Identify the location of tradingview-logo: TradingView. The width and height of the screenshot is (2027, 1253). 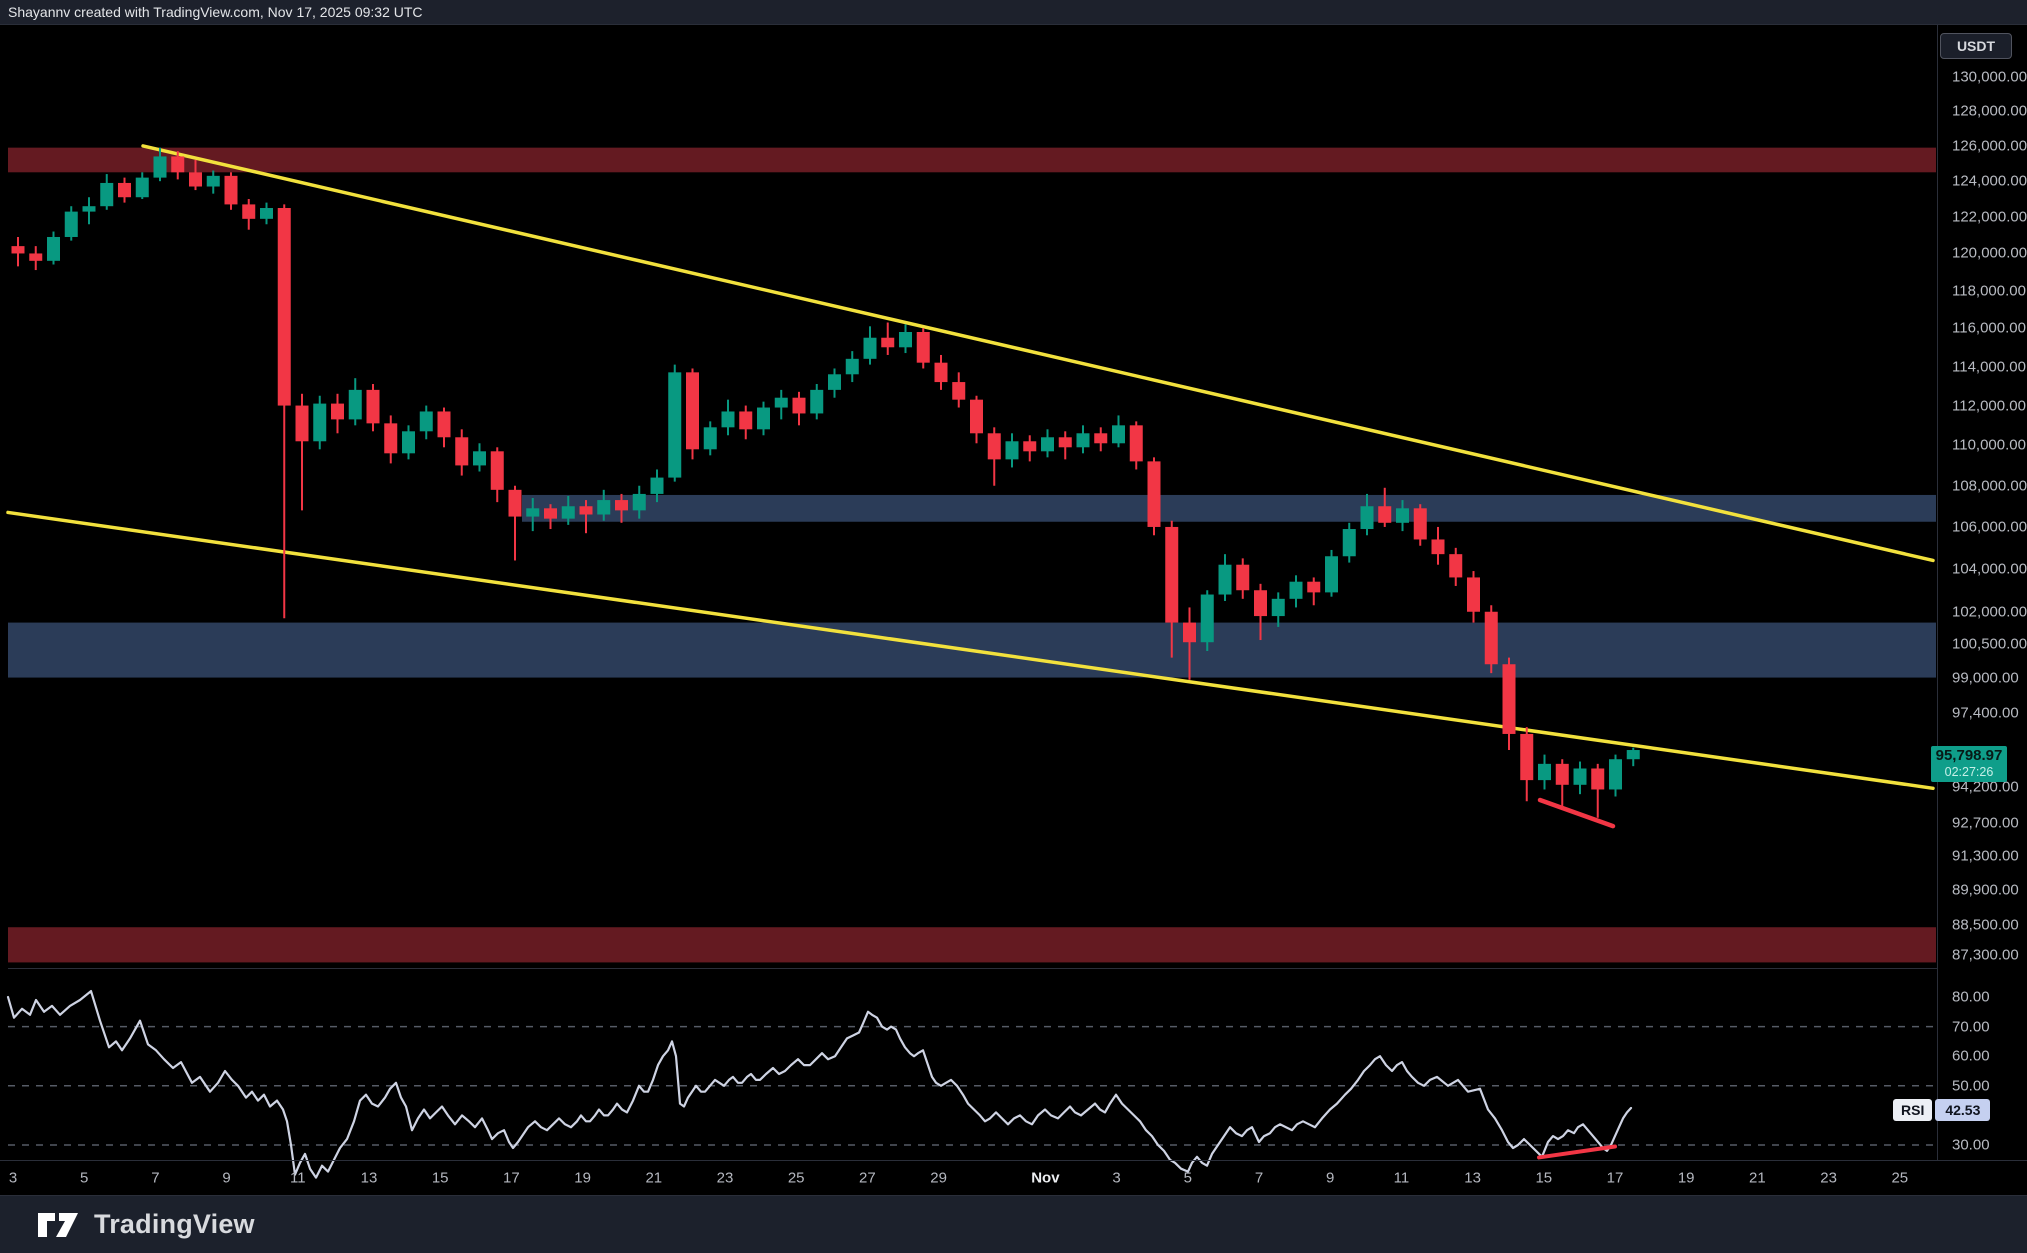
(145, 1225).